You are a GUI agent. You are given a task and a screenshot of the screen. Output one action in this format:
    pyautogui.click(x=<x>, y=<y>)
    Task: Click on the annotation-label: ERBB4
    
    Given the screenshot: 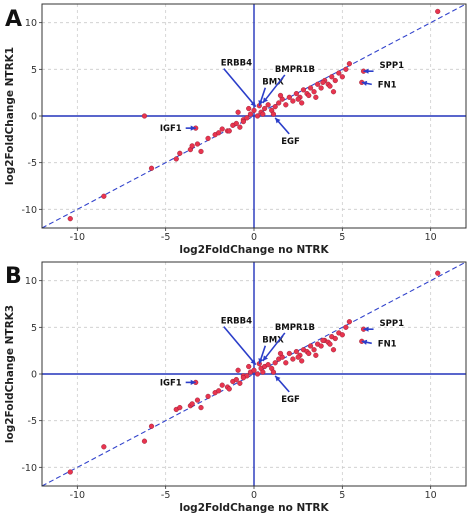 What is the action you would take?
    pyautogui.click(x=236, y=64)
    